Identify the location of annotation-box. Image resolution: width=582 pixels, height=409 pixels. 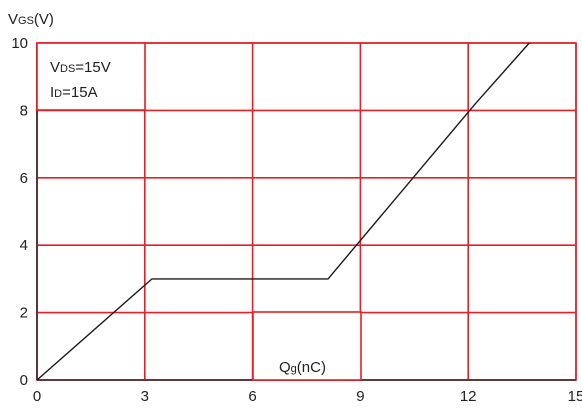
(91, 76).